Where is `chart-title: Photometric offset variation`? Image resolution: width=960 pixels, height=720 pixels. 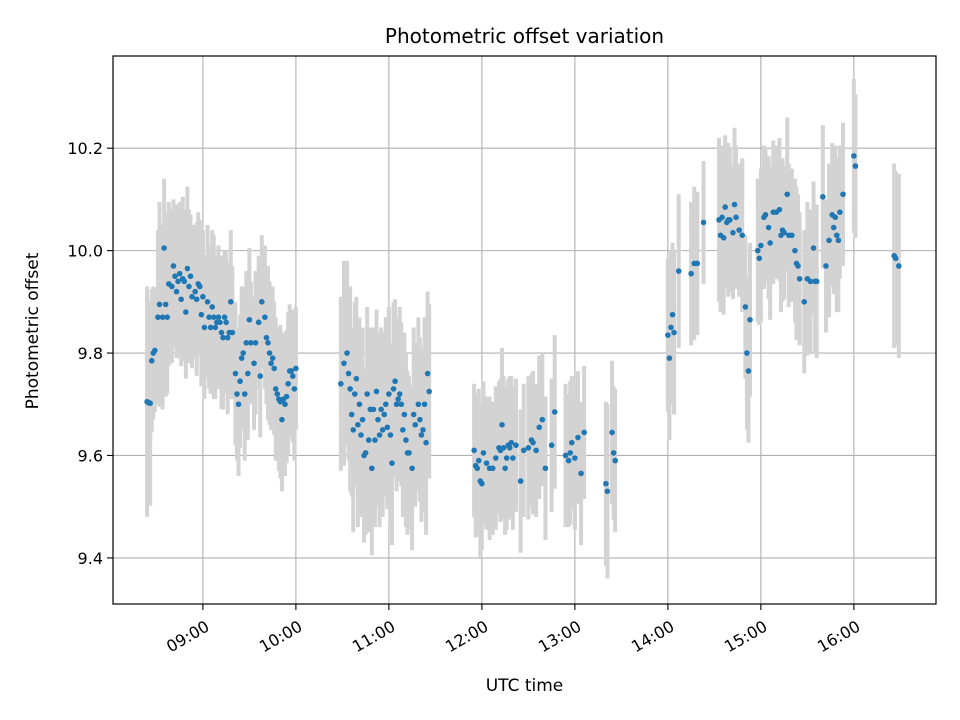
chart-title: Photometric offset variation is located at coordinates (524, 36).